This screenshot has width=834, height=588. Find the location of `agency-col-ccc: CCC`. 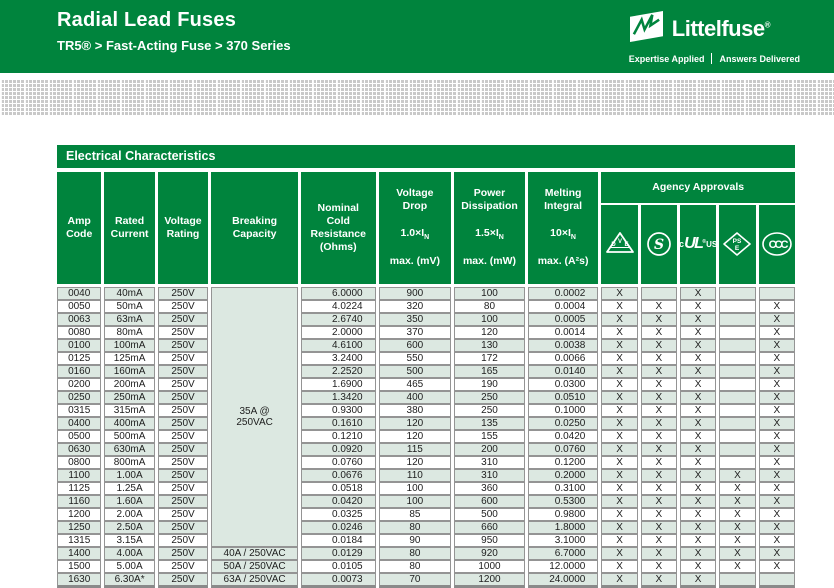

agency-col-ccc: CCC is located at coordinates (776, 245).